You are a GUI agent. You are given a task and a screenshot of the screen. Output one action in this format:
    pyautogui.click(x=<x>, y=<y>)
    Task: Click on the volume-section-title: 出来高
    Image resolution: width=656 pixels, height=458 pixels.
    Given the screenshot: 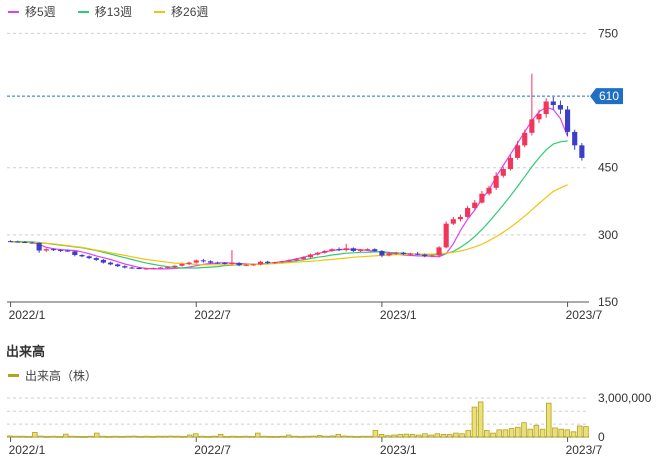 What is the action you would take?
    pyautogui.click(x=26, y=351)
    